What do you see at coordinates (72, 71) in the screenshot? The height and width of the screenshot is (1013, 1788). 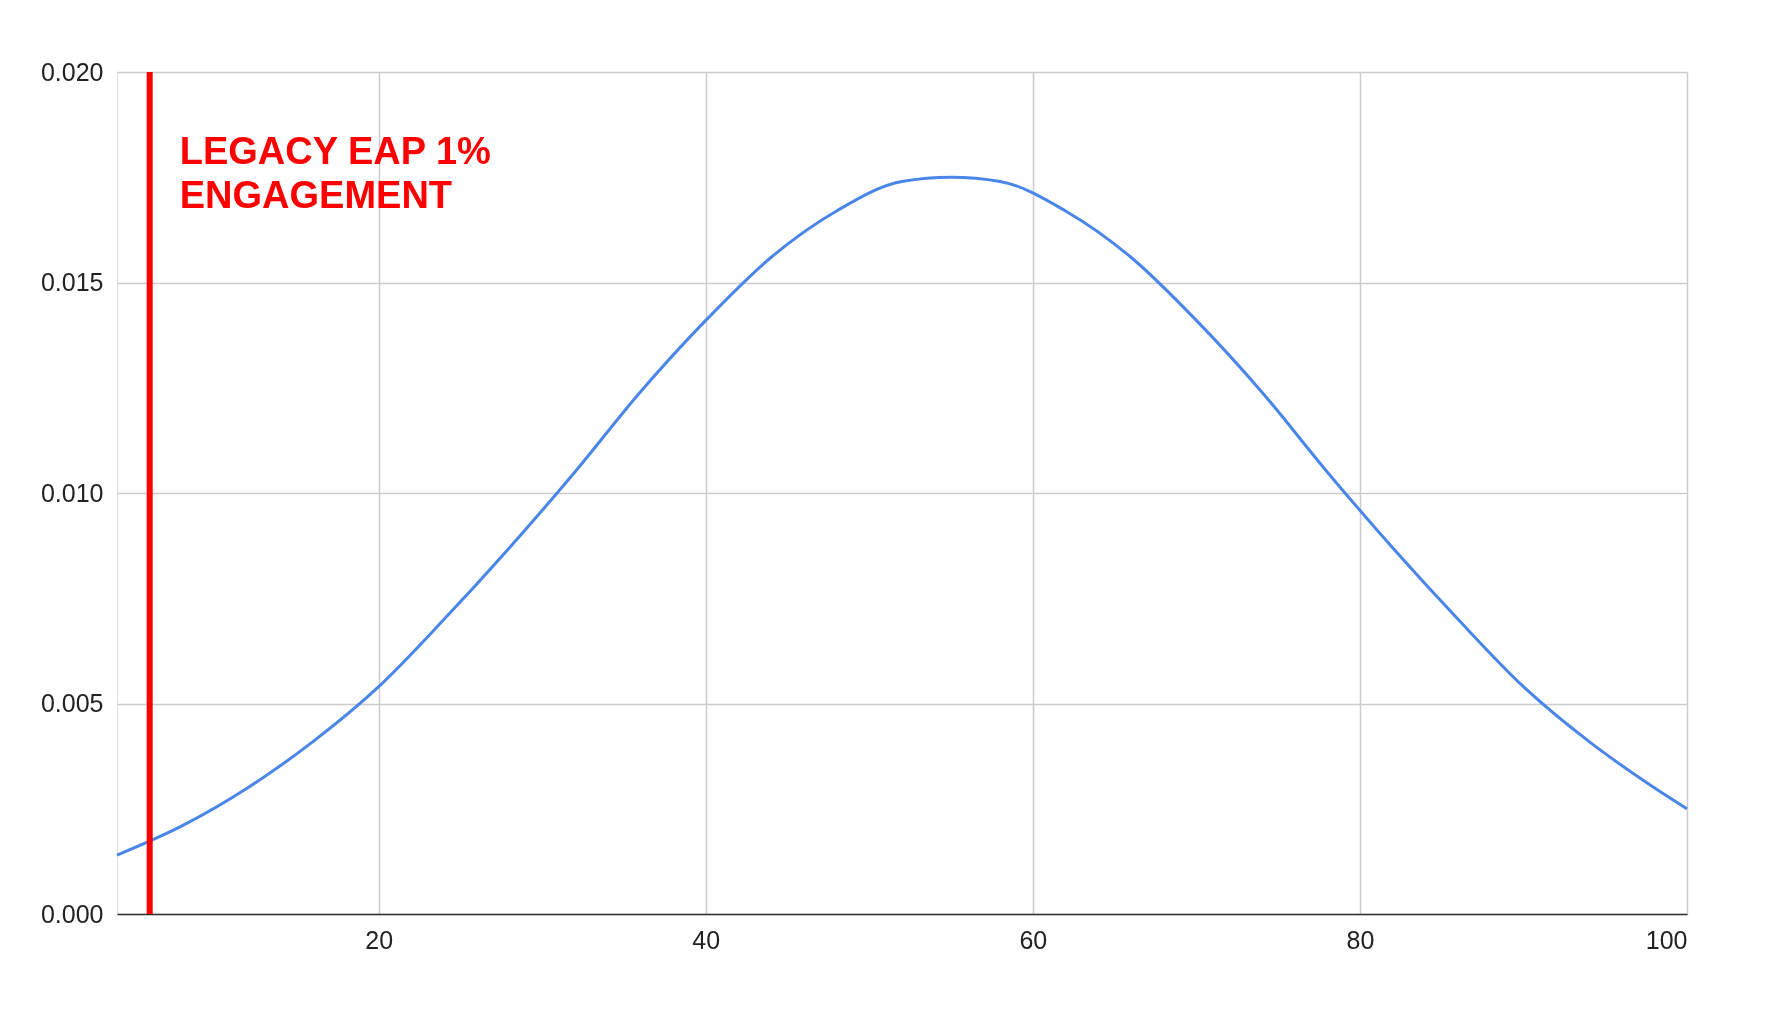 I see `y-tick-label: 0.020` at bounding box center [72, 71].